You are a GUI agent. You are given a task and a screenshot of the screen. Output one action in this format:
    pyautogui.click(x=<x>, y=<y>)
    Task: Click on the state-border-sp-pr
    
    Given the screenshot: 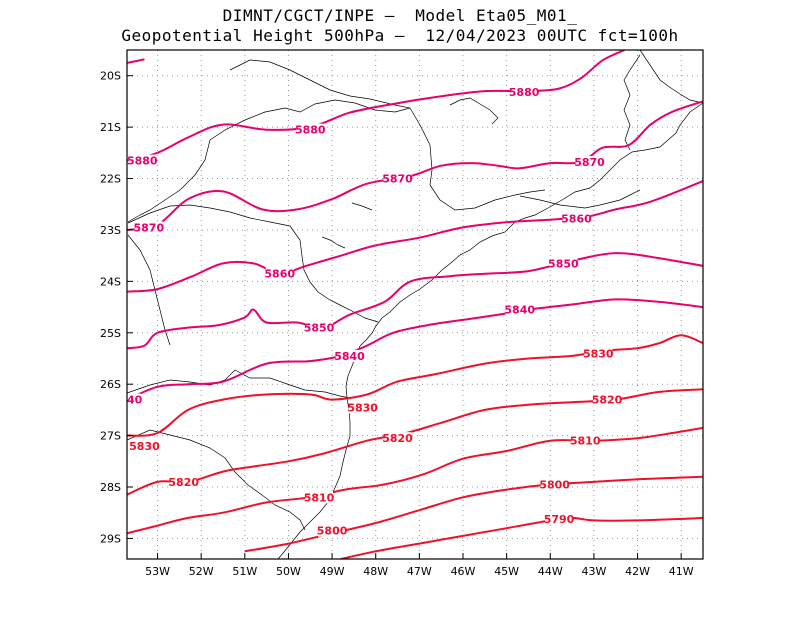 What is the action you would take?
    pyautogui.click(x=253, y=263)
    